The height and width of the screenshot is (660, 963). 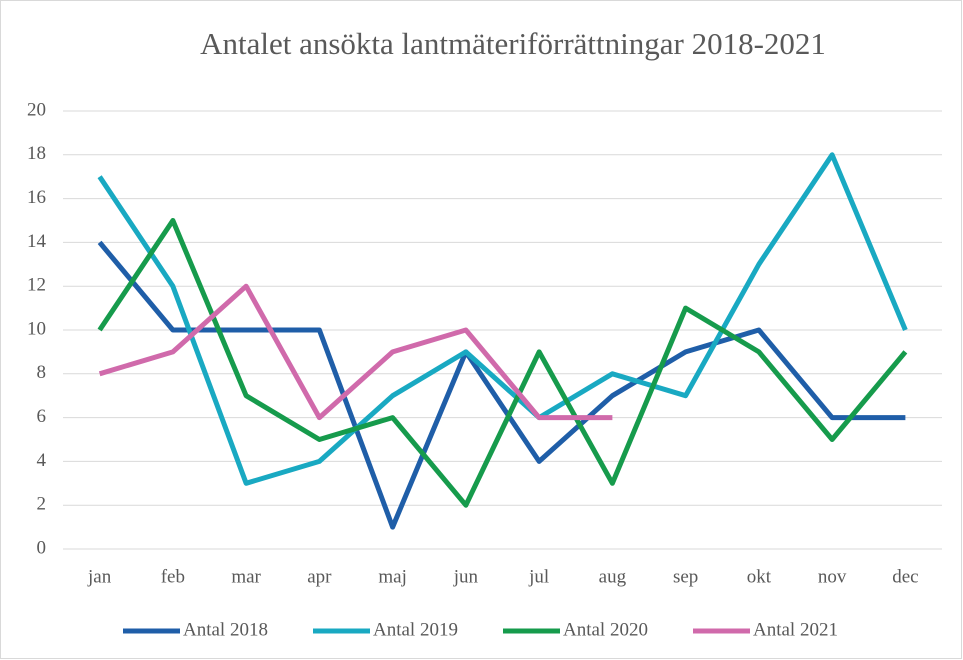 What do you see at coordinates (685, 576) in the screenshot?
I see `x-tick-label: sep` at bounding box center [685, 576].